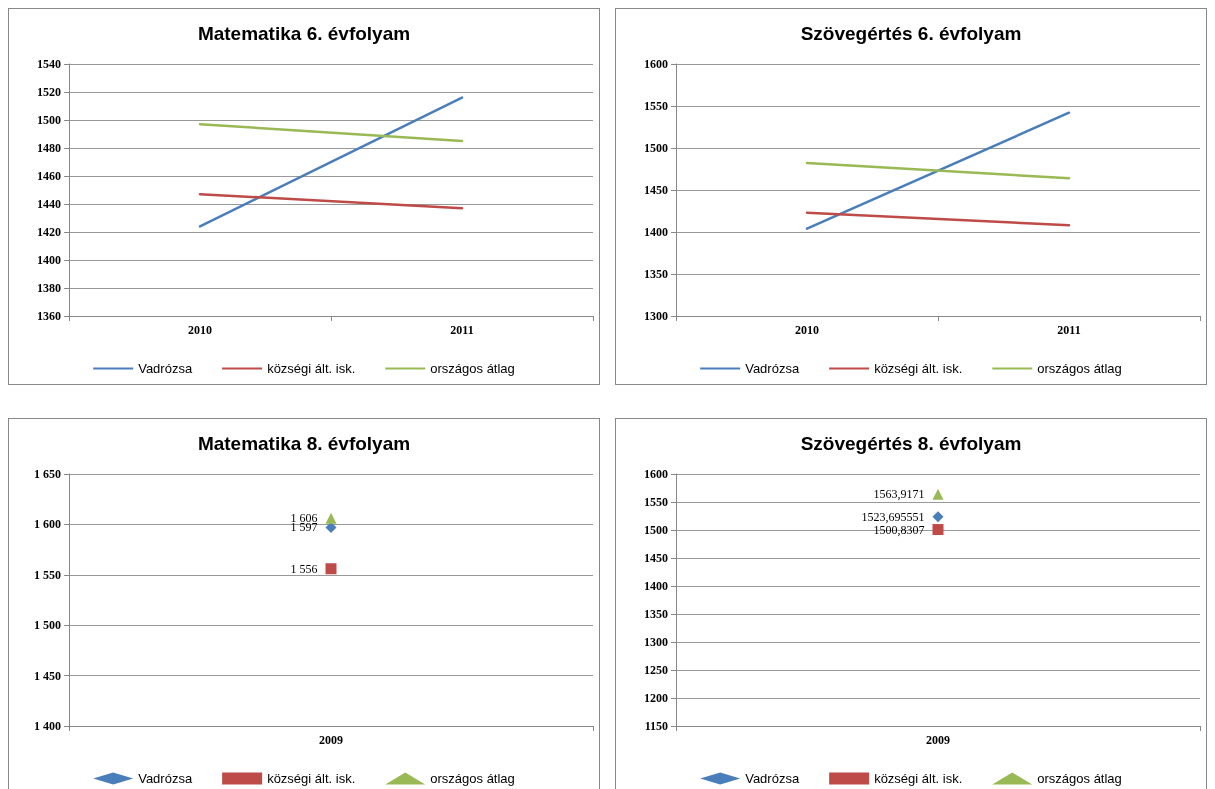 This screenshot has height=789, width=1215. Describe the element at coordinates (656, 698) in the screenshot. I see `y-tick-label: 1200` at that location.